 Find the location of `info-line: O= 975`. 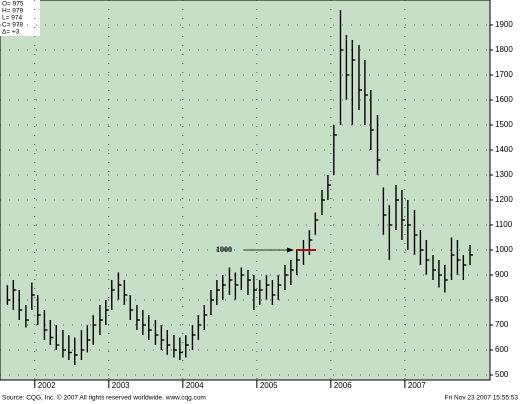

info-line: O= 975 is located at coordinates (13, 4).